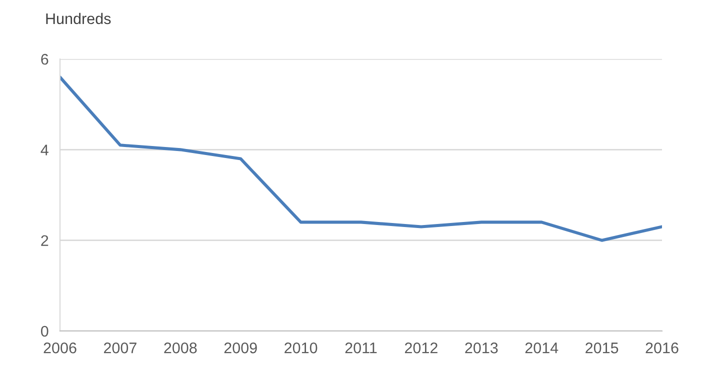 The height and width of the screenshot is (381, 704). I want to click on x-tick-label: 2014, so click(541, 348).